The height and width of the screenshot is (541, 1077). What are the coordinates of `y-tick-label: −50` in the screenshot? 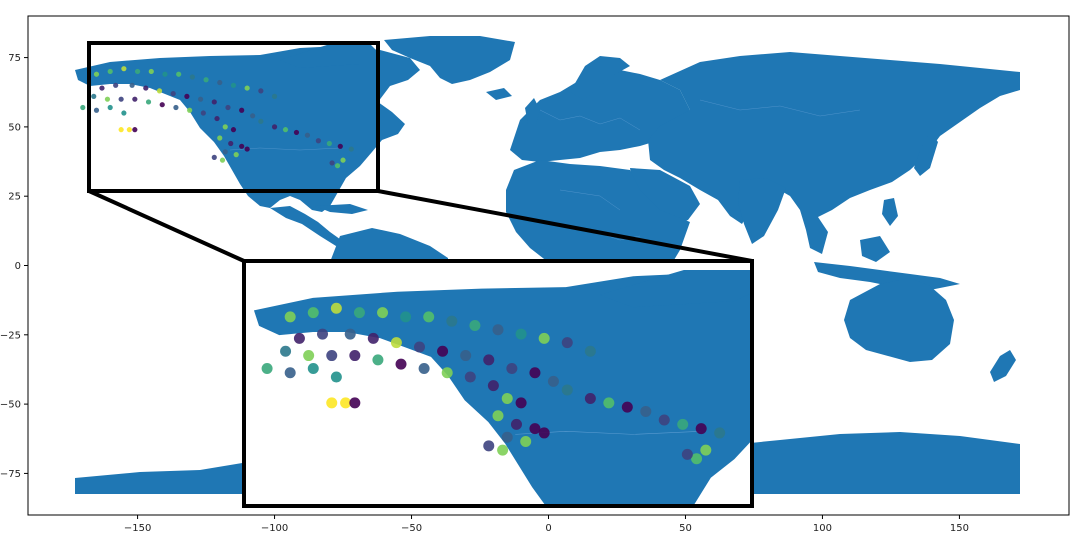 It's located at (10, 405).